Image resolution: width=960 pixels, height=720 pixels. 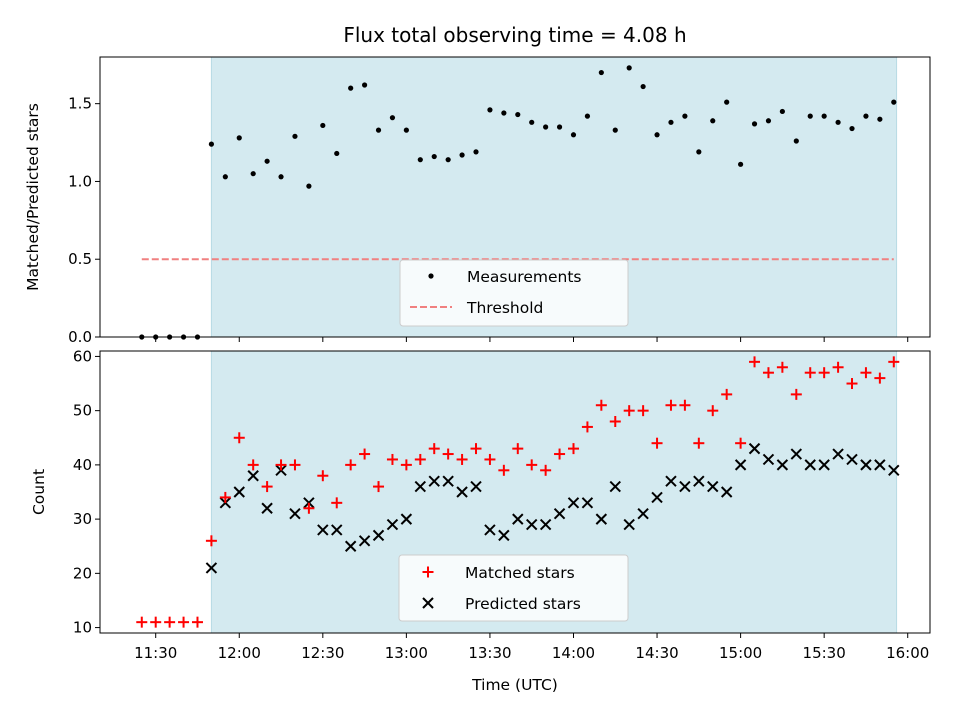 What do you see at coordinates (532, 339) in the screenshot?
I see `ratio-x-ticks` at bounding box center [532, 339].